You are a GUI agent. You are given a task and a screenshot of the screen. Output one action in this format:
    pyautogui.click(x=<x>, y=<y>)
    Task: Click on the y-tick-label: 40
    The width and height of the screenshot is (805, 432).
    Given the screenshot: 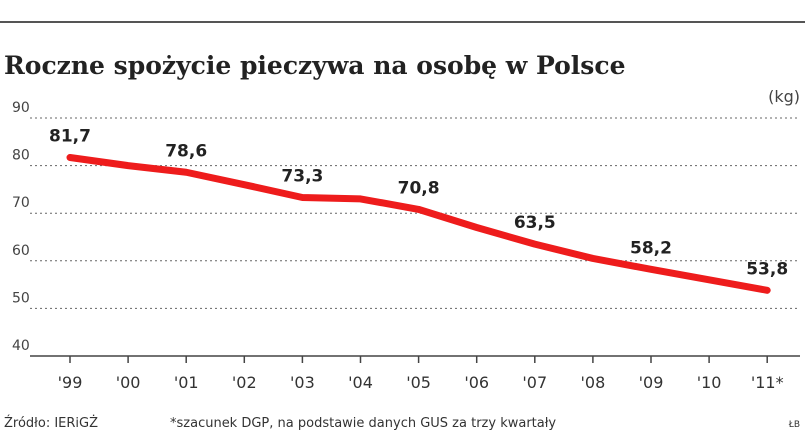 What is the action you would take?
    pyautogui.click(x=21, y=346)
    